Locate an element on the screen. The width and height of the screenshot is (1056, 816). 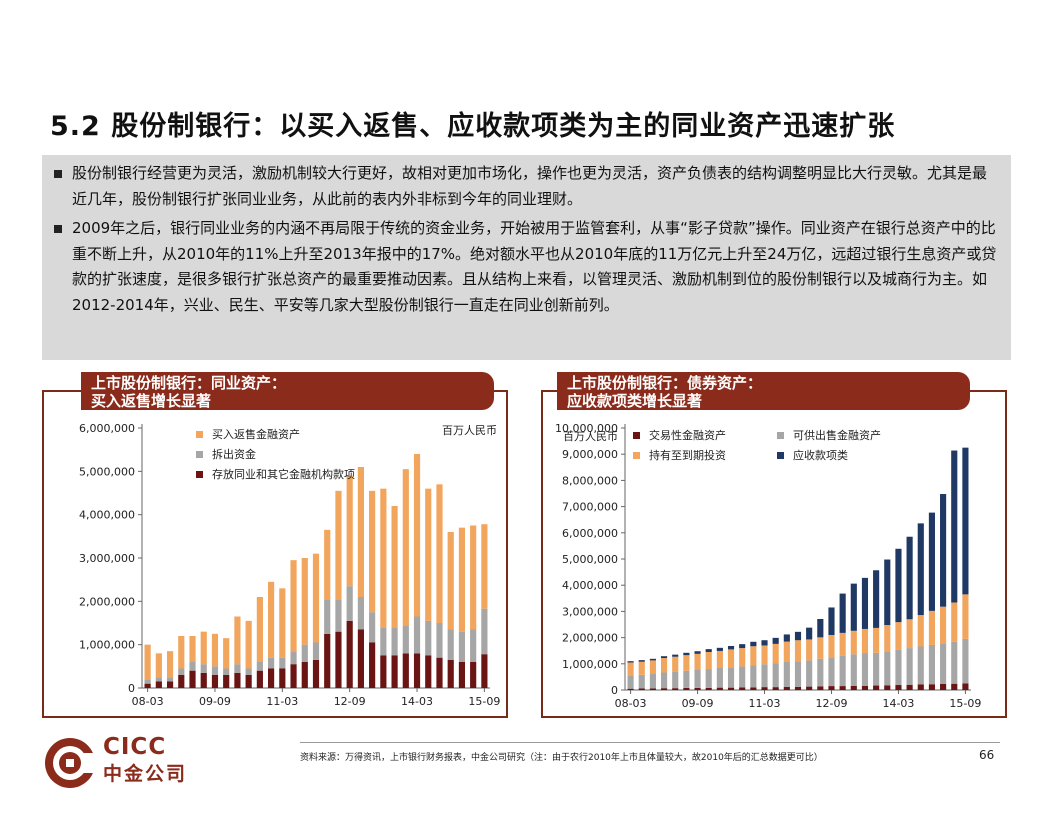
y-tick-label: 1,000,000 is located at coordinates (590, 664).